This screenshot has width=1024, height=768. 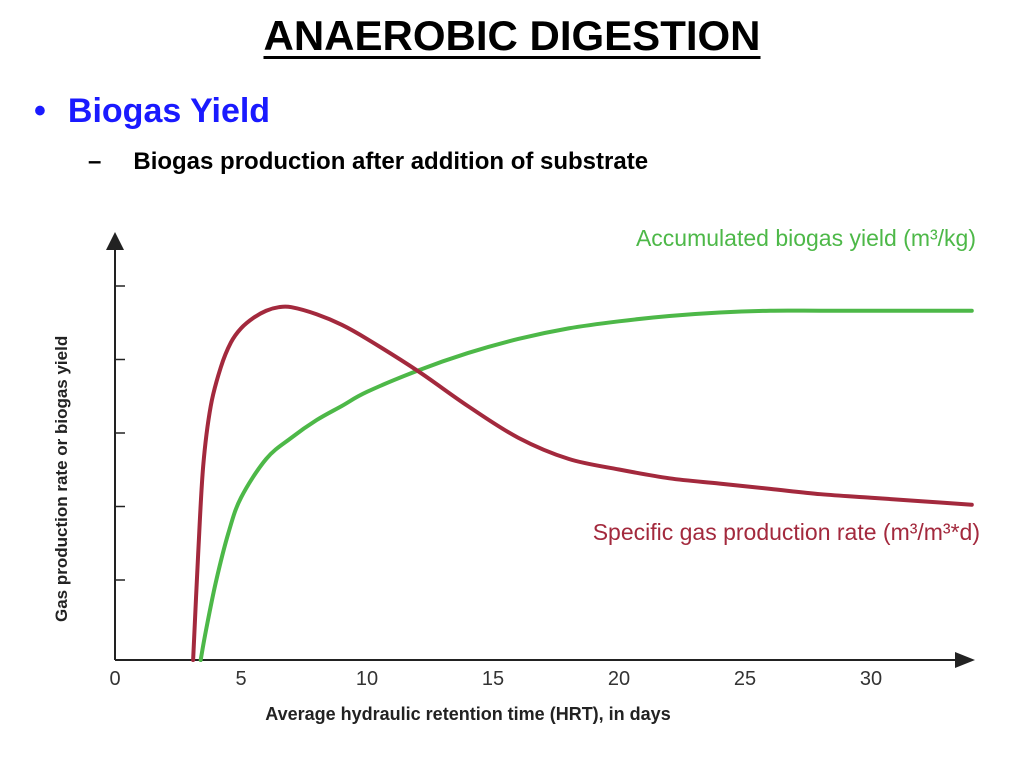 I want to click on x-tick-label: 0, so click(x=114, y=679).